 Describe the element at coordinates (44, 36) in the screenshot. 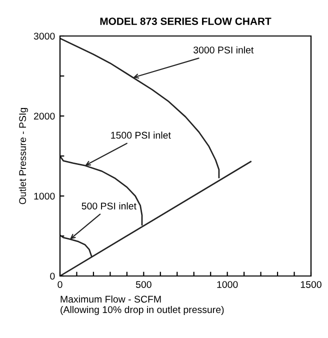

I see `y-tick-label: 3000` at that location.